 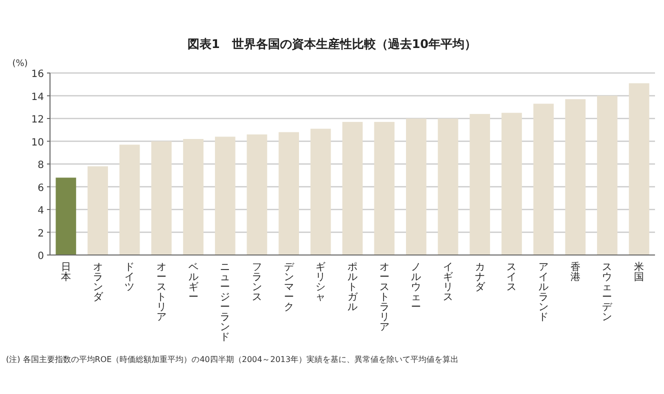 What do you see at coordinates (225, 302) in the screenshot?
I see `x-tick-label: ニュージーランド` at bounding box center [225, 302].